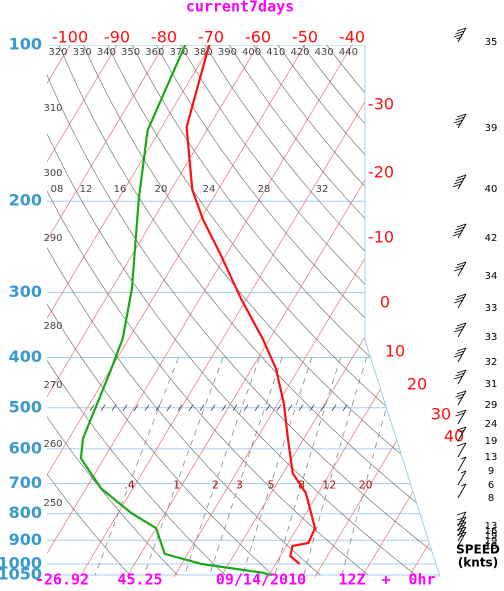 Image resolution: width=504 pixels, height=591 pixels. Describe the element at coordinates (25, 44) in the screenshot. I see `pressure-label: 100` at that location.